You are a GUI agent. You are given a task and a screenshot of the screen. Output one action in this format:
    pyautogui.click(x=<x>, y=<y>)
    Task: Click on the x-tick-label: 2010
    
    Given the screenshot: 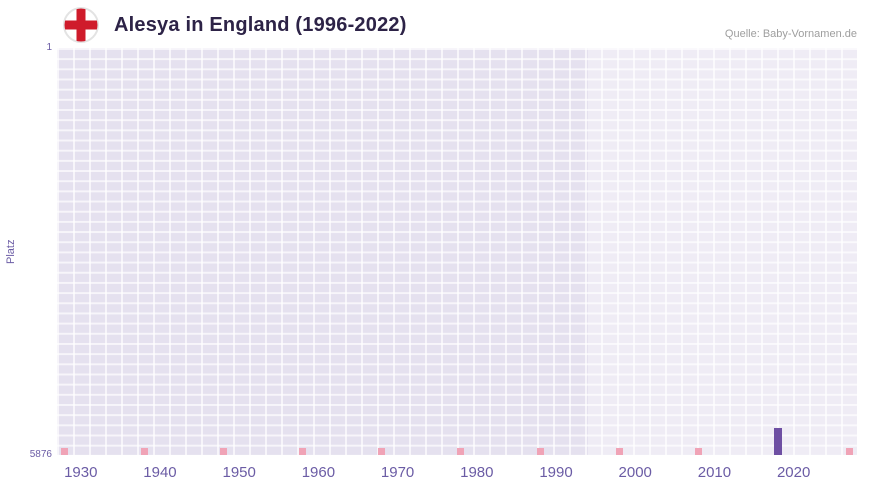 What is the action you would take?
    pyautogui.click(x=714, y=472)
    